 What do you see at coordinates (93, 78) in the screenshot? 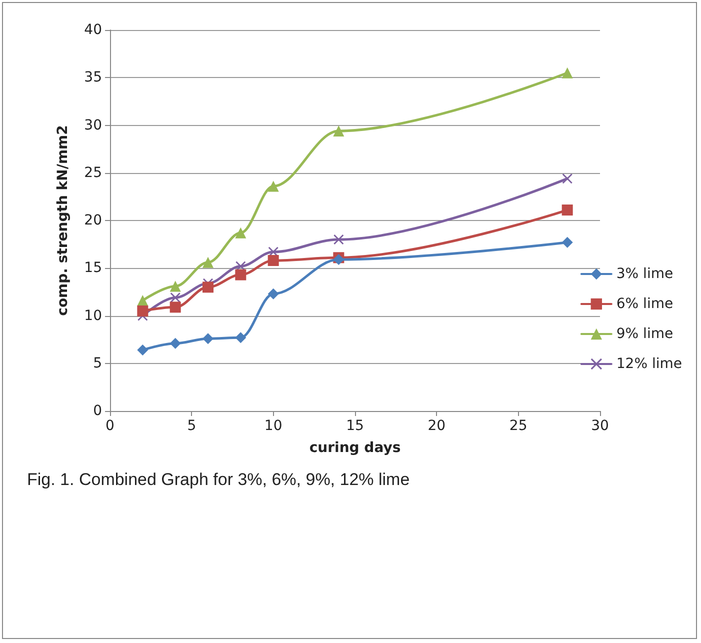
I see `y-tick-label: 35` at bounding box center [93, 78].